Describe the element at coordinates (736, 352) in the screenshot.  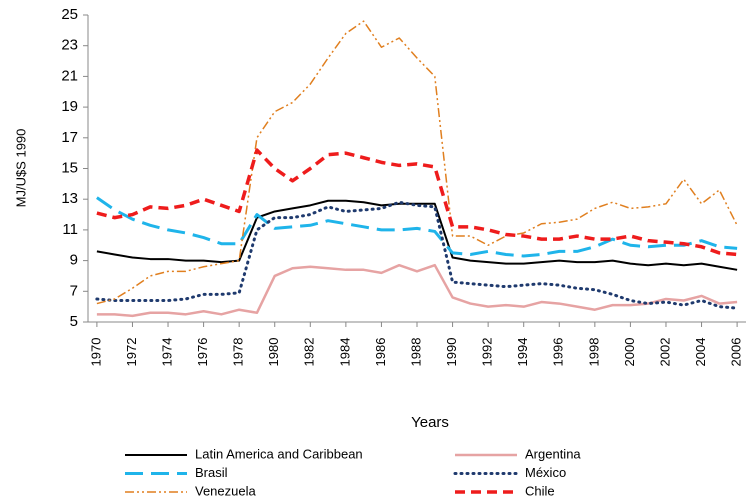
I see `x-tick-label: 2006` at that location.